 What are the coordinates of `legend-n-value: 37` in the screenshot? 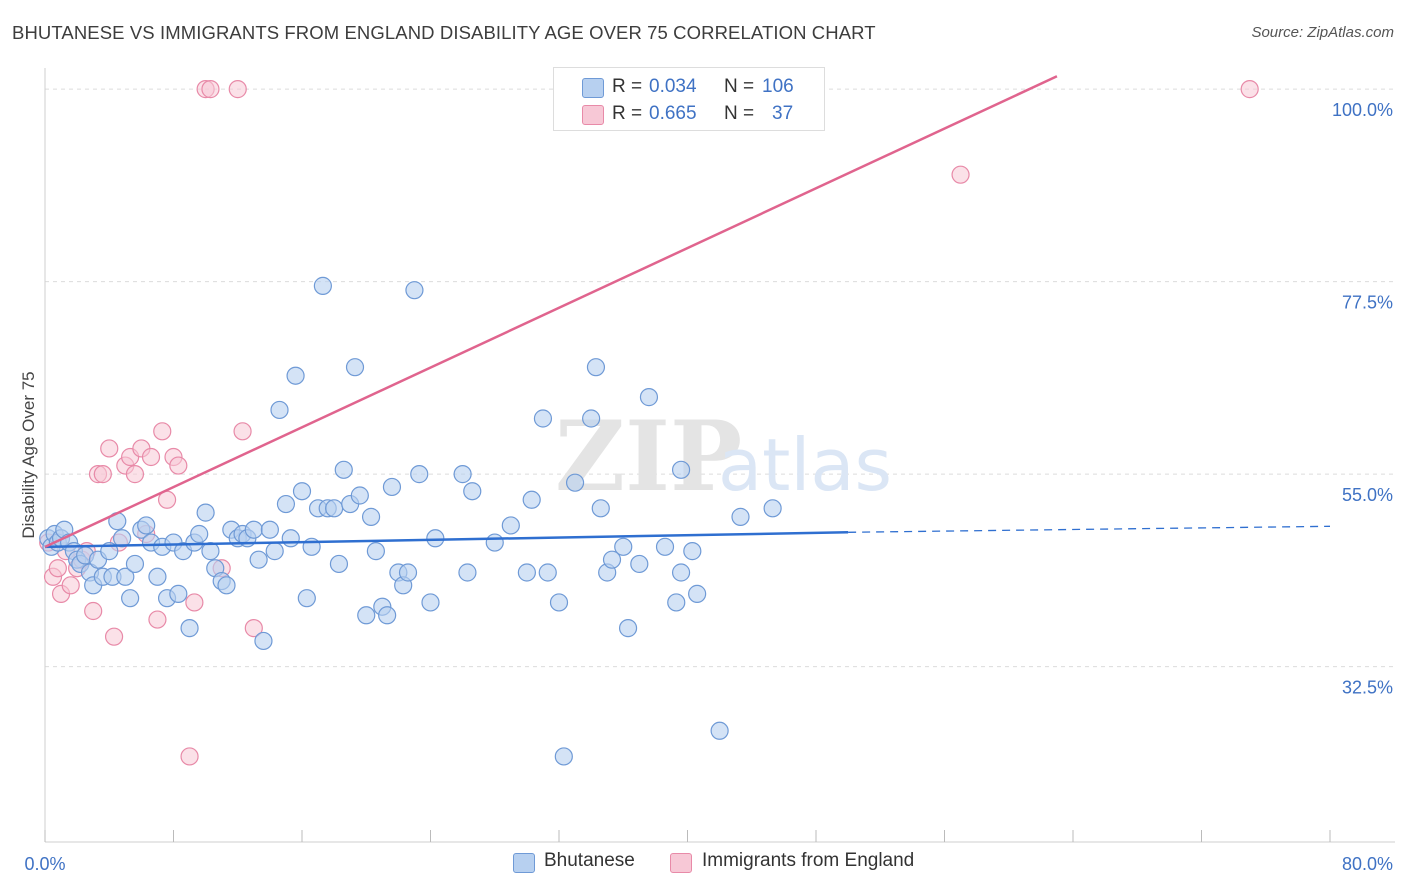 It's located at (783, 113).